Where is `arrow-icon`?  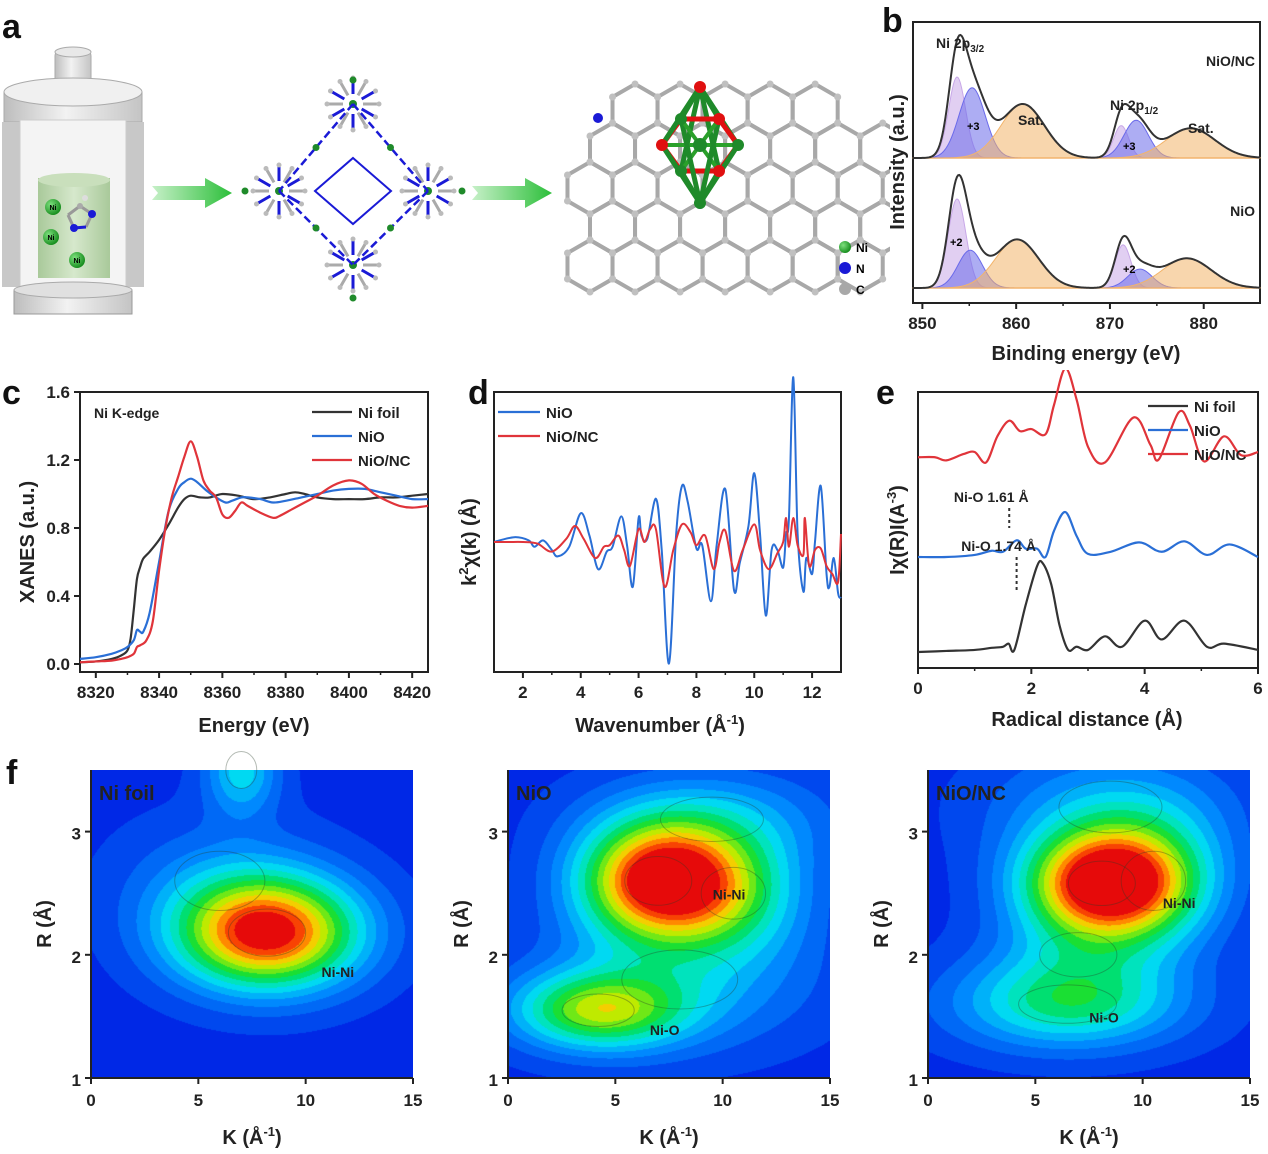 arrow-icon is located at coordinates (512, 193).